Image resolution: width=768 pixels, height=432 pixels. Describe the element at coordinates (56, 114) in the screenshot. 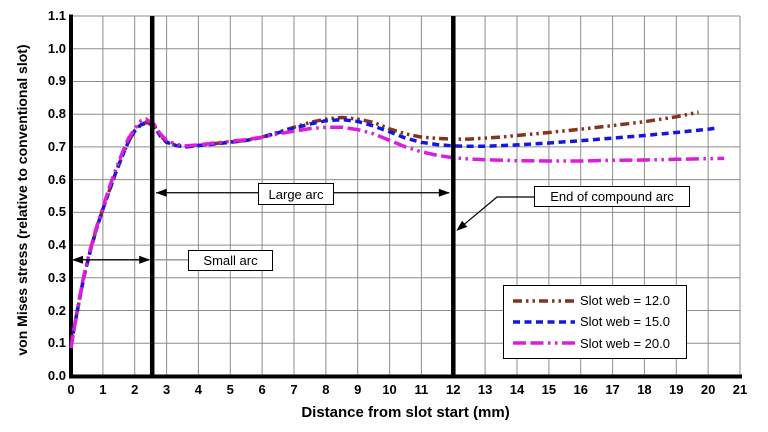

I see `y-tick-label: 0.8` at that location.